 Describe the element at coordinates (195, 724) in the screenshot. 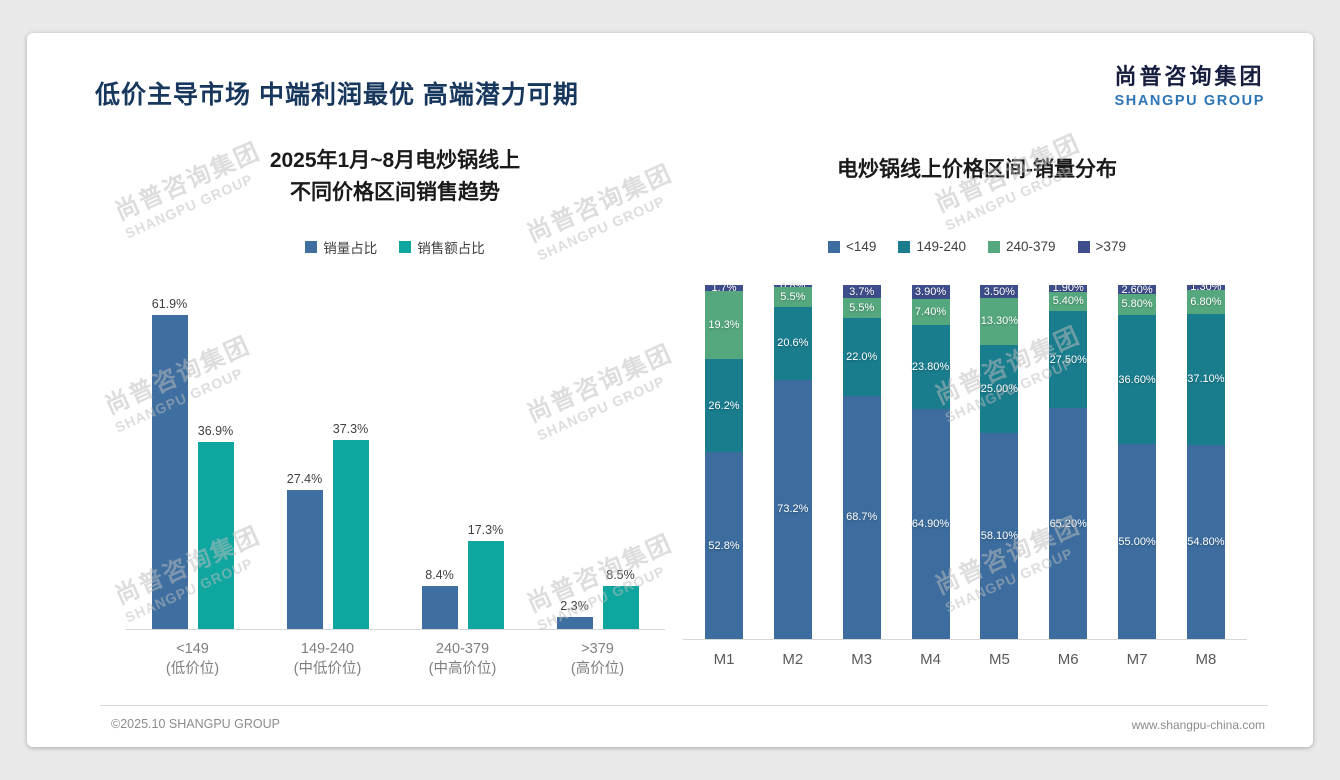

I see `footer-copyright: ©2025.10 SHANGPU GROUP` at that location.